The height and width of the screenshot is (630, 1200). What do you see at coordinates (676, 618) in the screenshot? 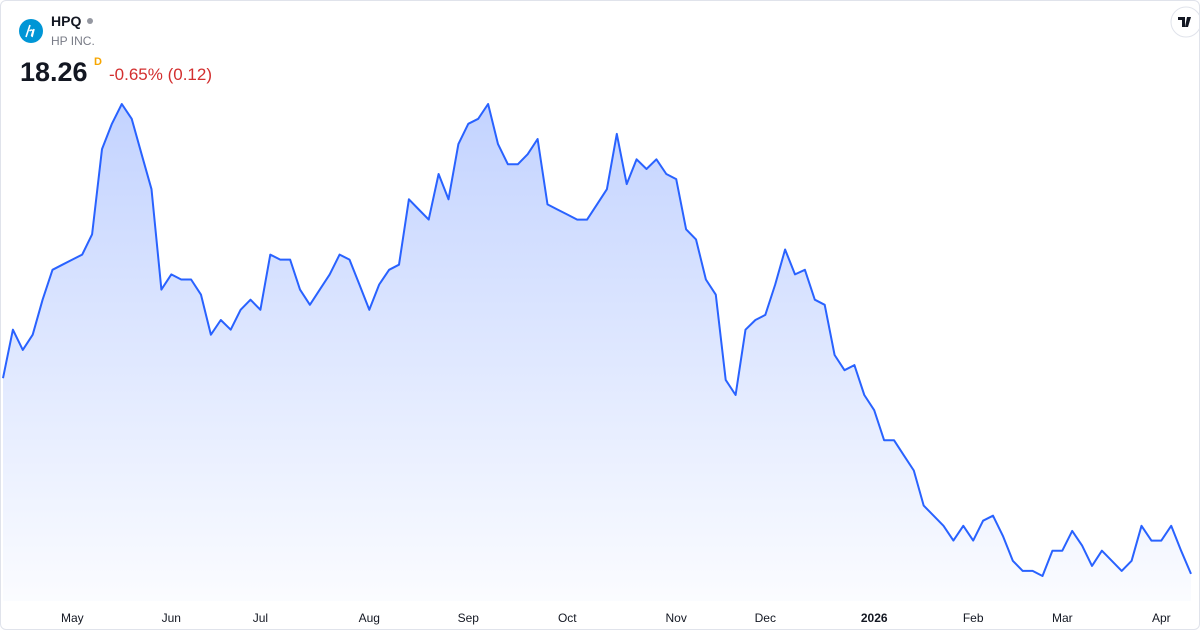
I see `x-tick-label: Nov` at bounding box center [676, 618].